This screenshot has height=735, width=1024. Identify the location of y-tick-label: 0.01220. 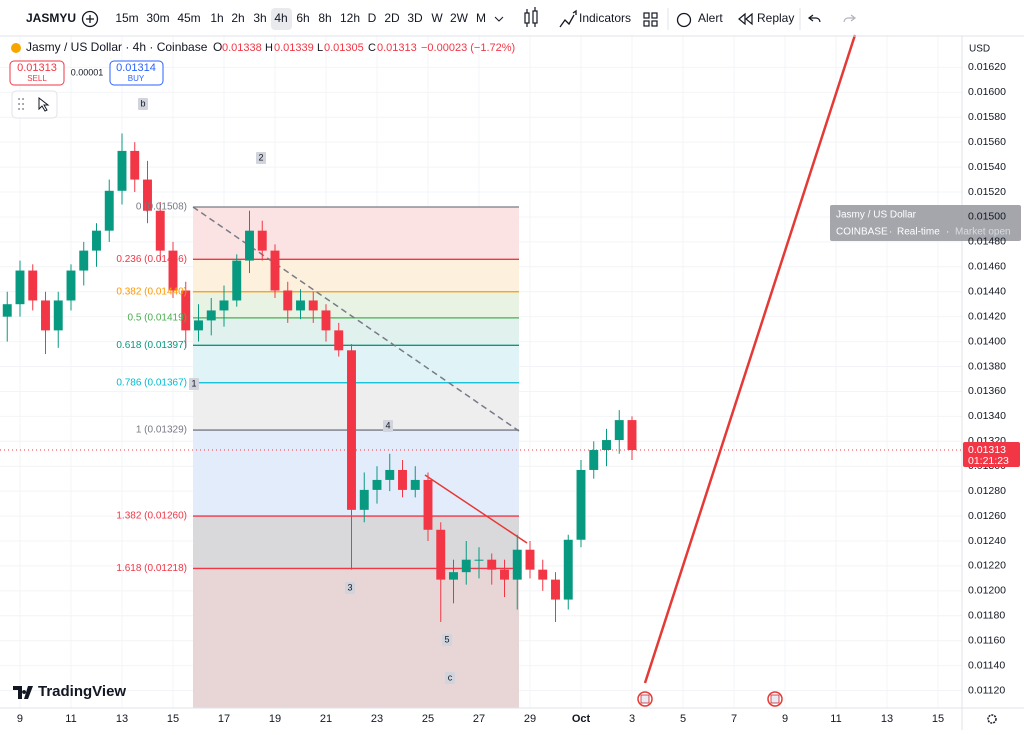
(987, 566).